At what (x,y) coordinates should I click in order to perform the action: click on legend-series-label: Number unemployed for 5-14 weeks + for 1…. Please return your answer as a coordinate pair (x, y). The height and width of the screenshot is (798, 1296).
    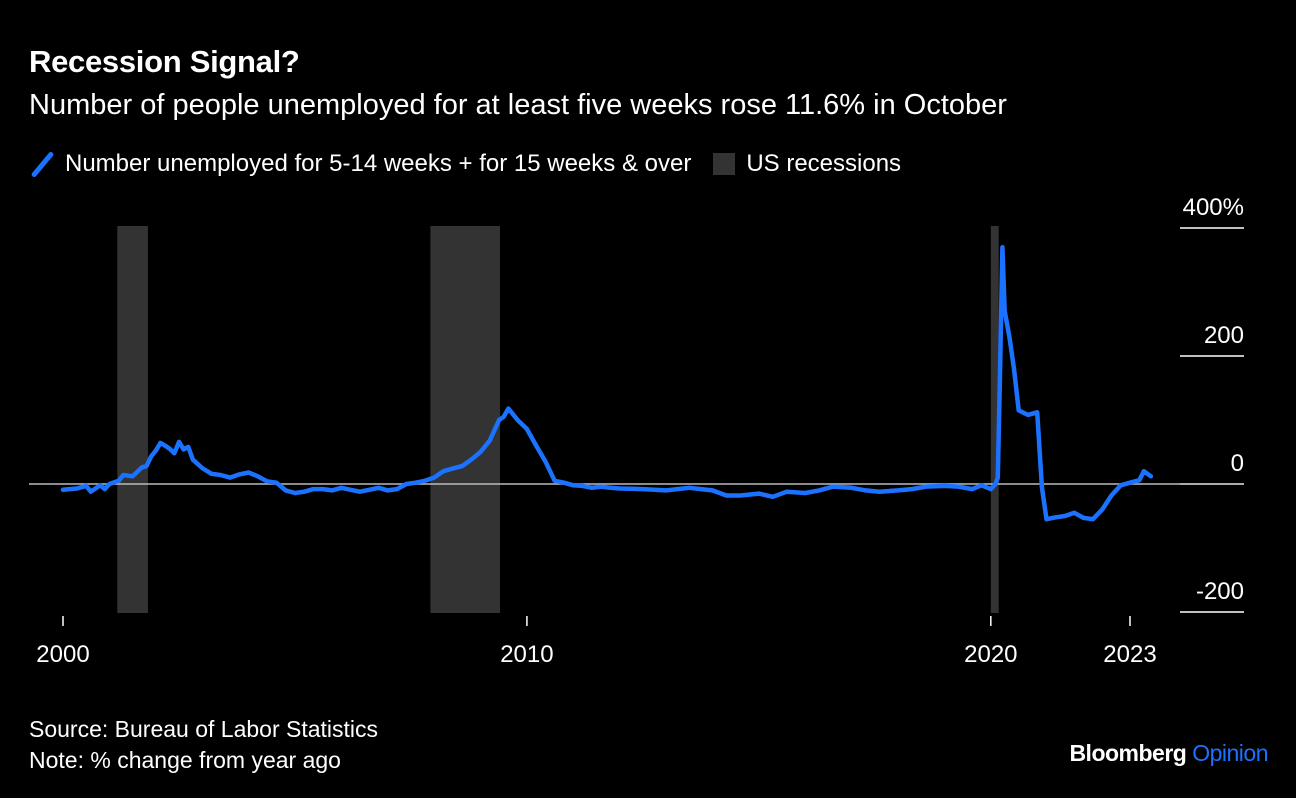
    Looking at the image, I should click on (378, 163).